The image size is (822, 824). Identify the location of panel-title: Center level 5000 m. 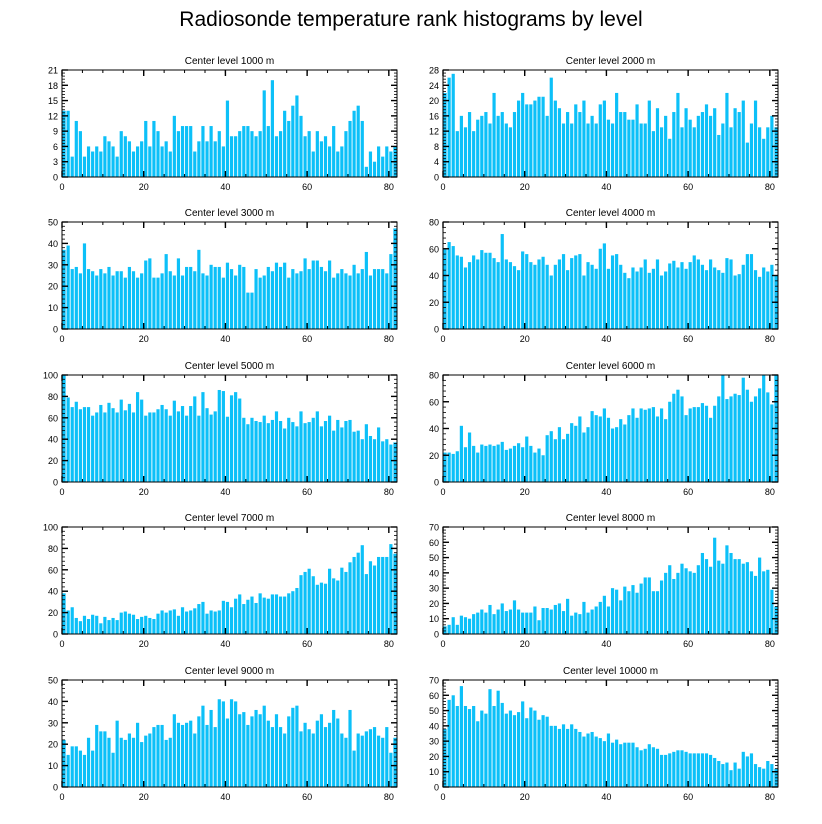
(230, 366).